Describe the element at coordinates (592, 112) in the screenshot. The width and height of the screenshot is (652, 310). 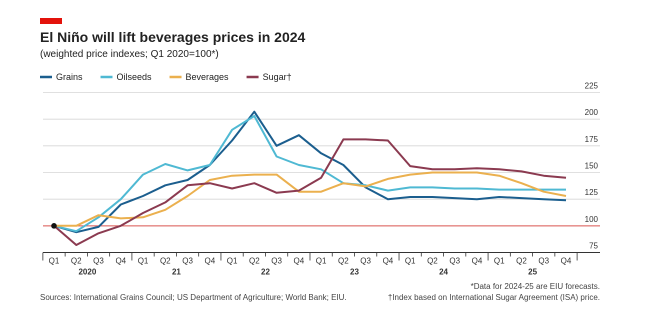
I see `y-tick-label: 200` at that location.